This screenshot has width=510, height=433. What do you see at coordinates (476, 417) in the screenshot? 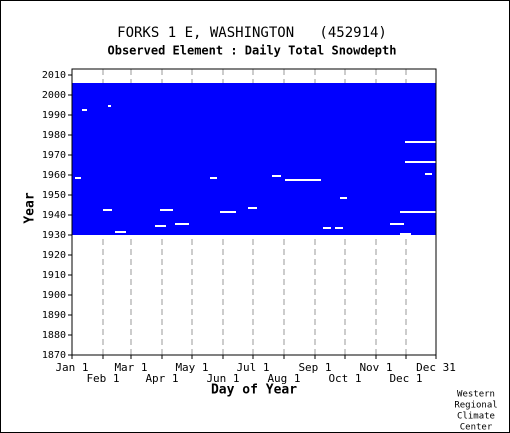
I see `credit-line: Climate` at bounding box center [476, 417].